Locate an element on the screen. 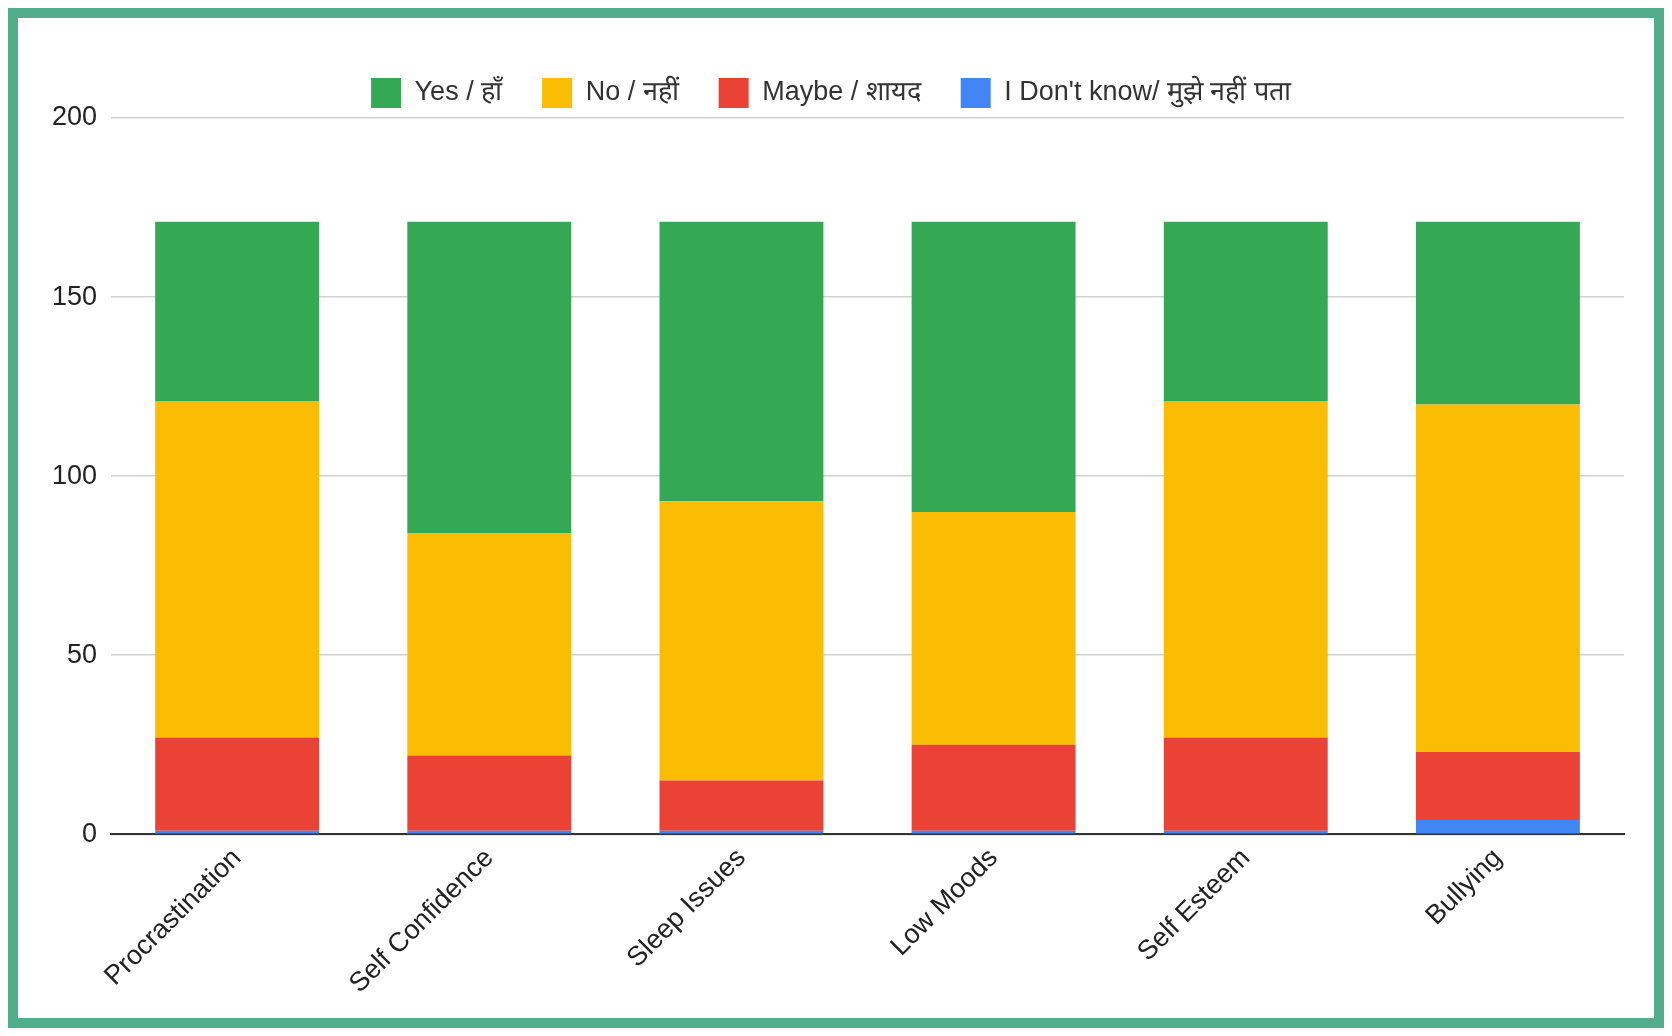 The width and height of the screenshot is (1672, 1036). legend-label: No / नहीं is located at coordinates (632, 91).